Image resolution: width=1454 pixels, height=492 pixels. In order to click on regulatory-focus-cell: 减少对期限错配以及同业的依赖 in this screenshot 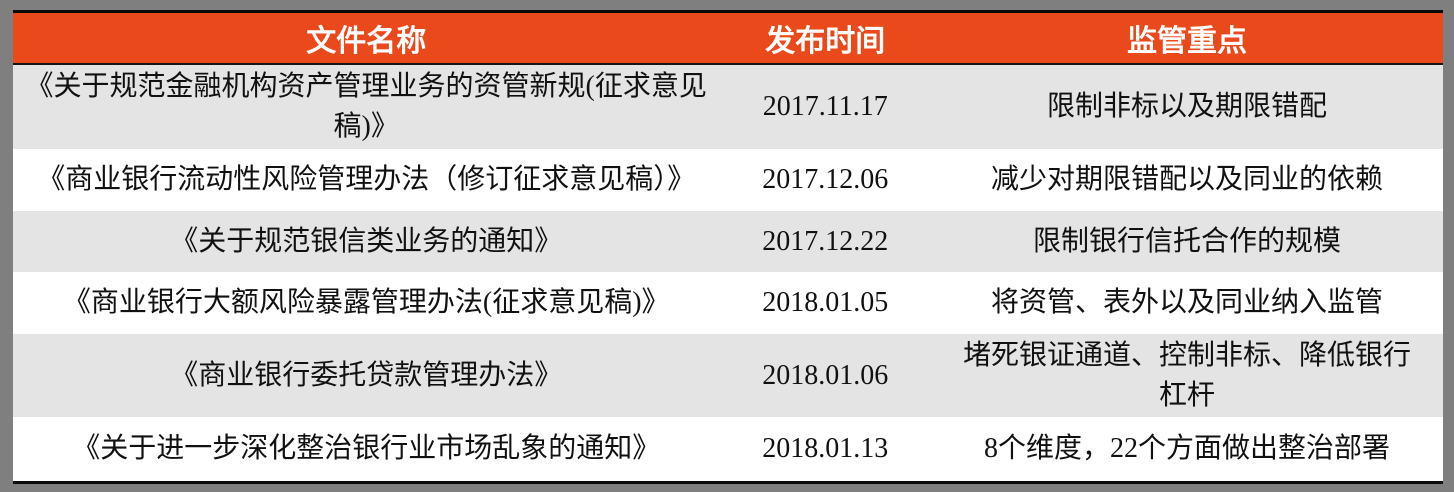, I will do `click(1186, 179)`.